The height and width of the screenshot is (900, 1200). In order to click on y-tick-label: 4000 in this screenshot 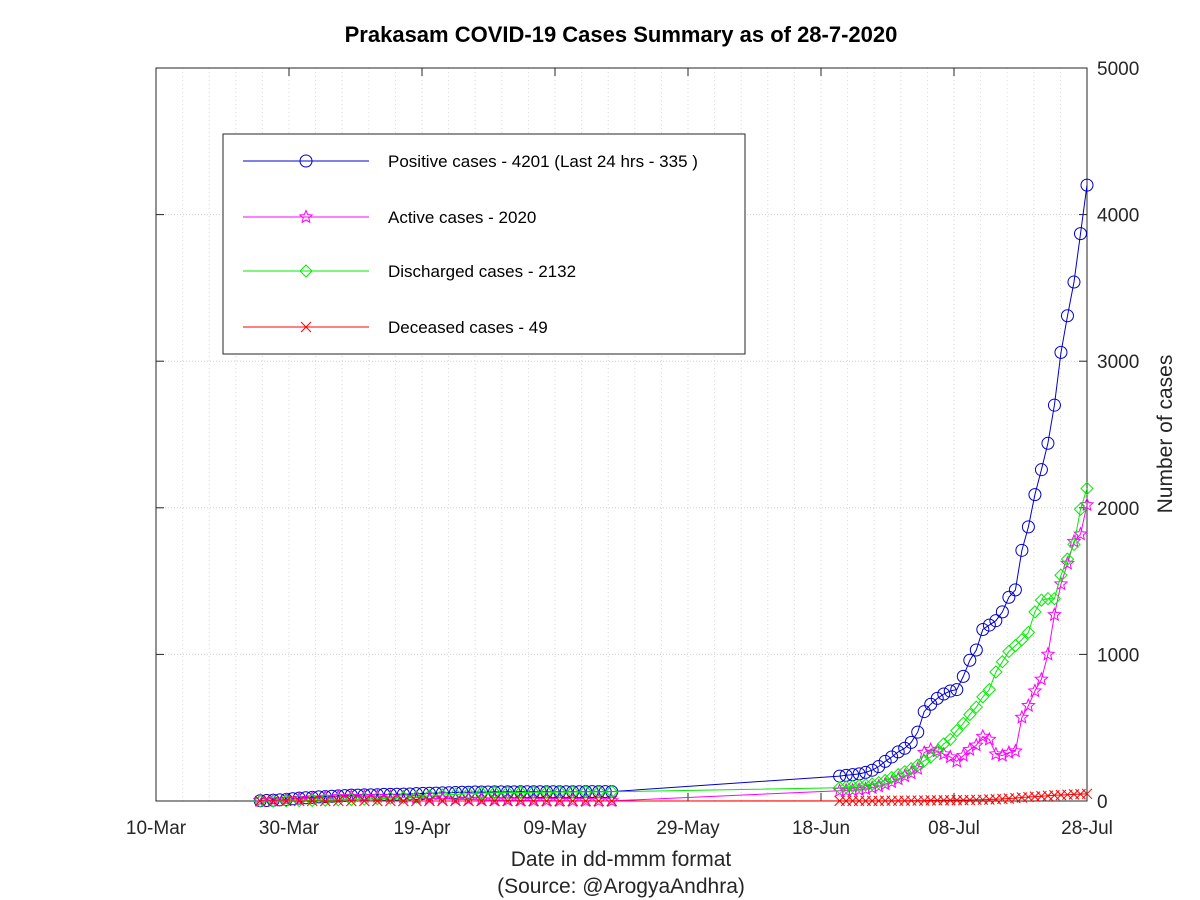, I will do `click(1118, 216)`.